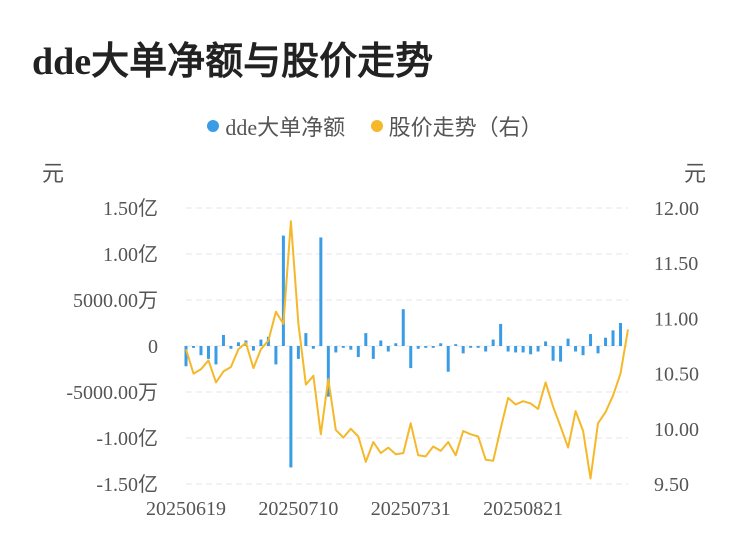 This screenshot has height=558, width=750. What do you see at coordinates (233, 62) in the screenshot?
I see `chart-title: dde大单净额与股价走势` at bounding box center [233, 62].